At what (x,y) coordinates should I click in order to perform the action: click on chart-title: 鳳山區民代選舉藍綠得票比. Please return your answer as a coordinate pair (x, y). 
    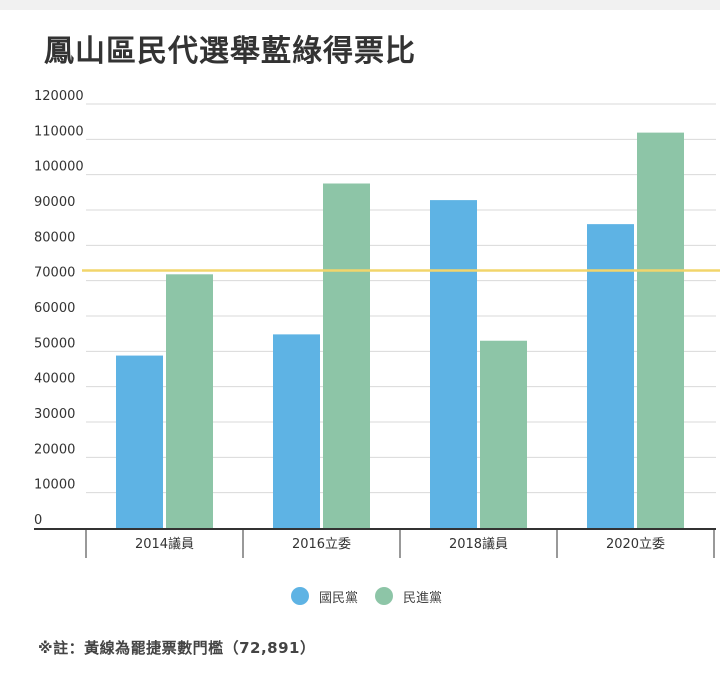
    Looking at the image, I should click on (230, 51).